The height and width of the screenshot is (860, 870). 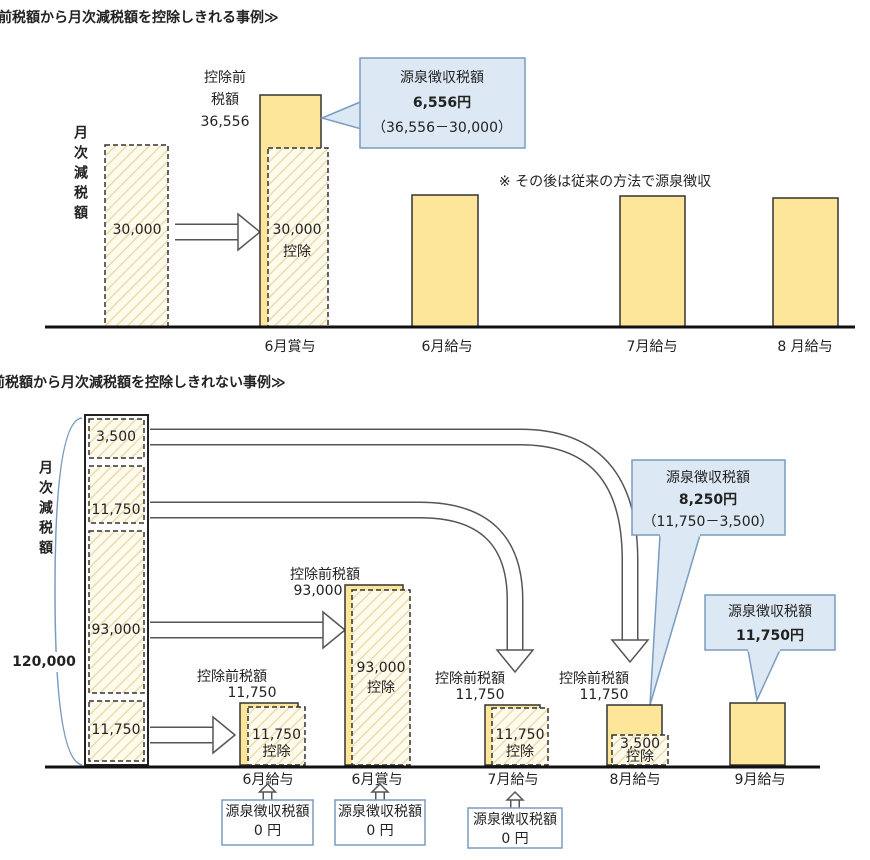 I want to click on title: ≪６月最初に支払う給与の控除前税額から月次減税額を控除しきれない事例≫, so click(x=143, y=382).